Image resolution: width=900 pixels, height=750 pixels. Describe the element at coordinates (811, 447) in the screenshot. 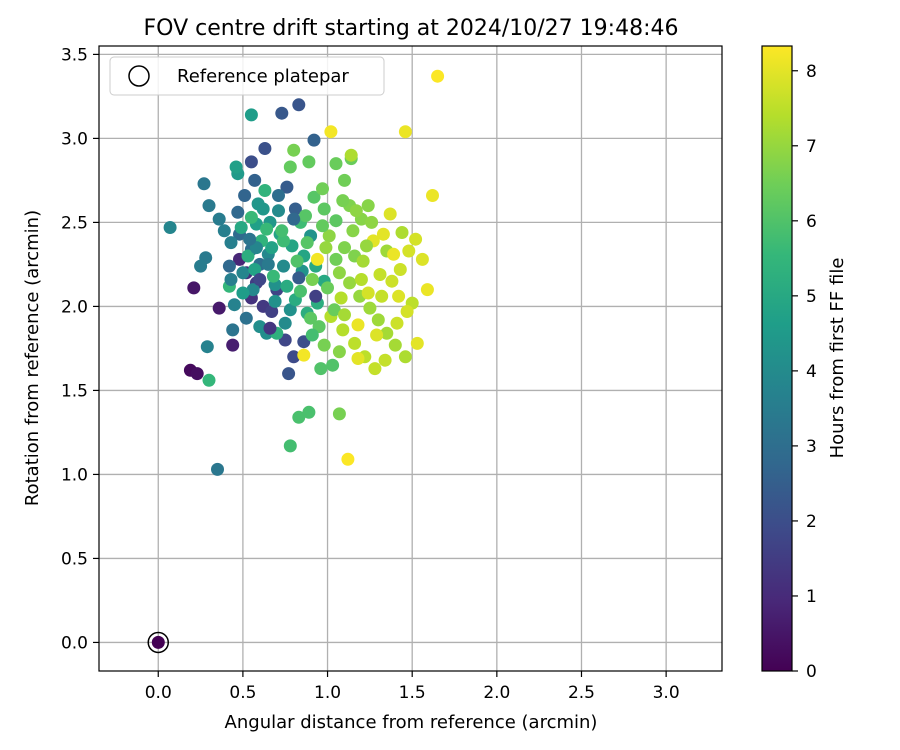

I see `colorbar-tick-label: 3` at that location.